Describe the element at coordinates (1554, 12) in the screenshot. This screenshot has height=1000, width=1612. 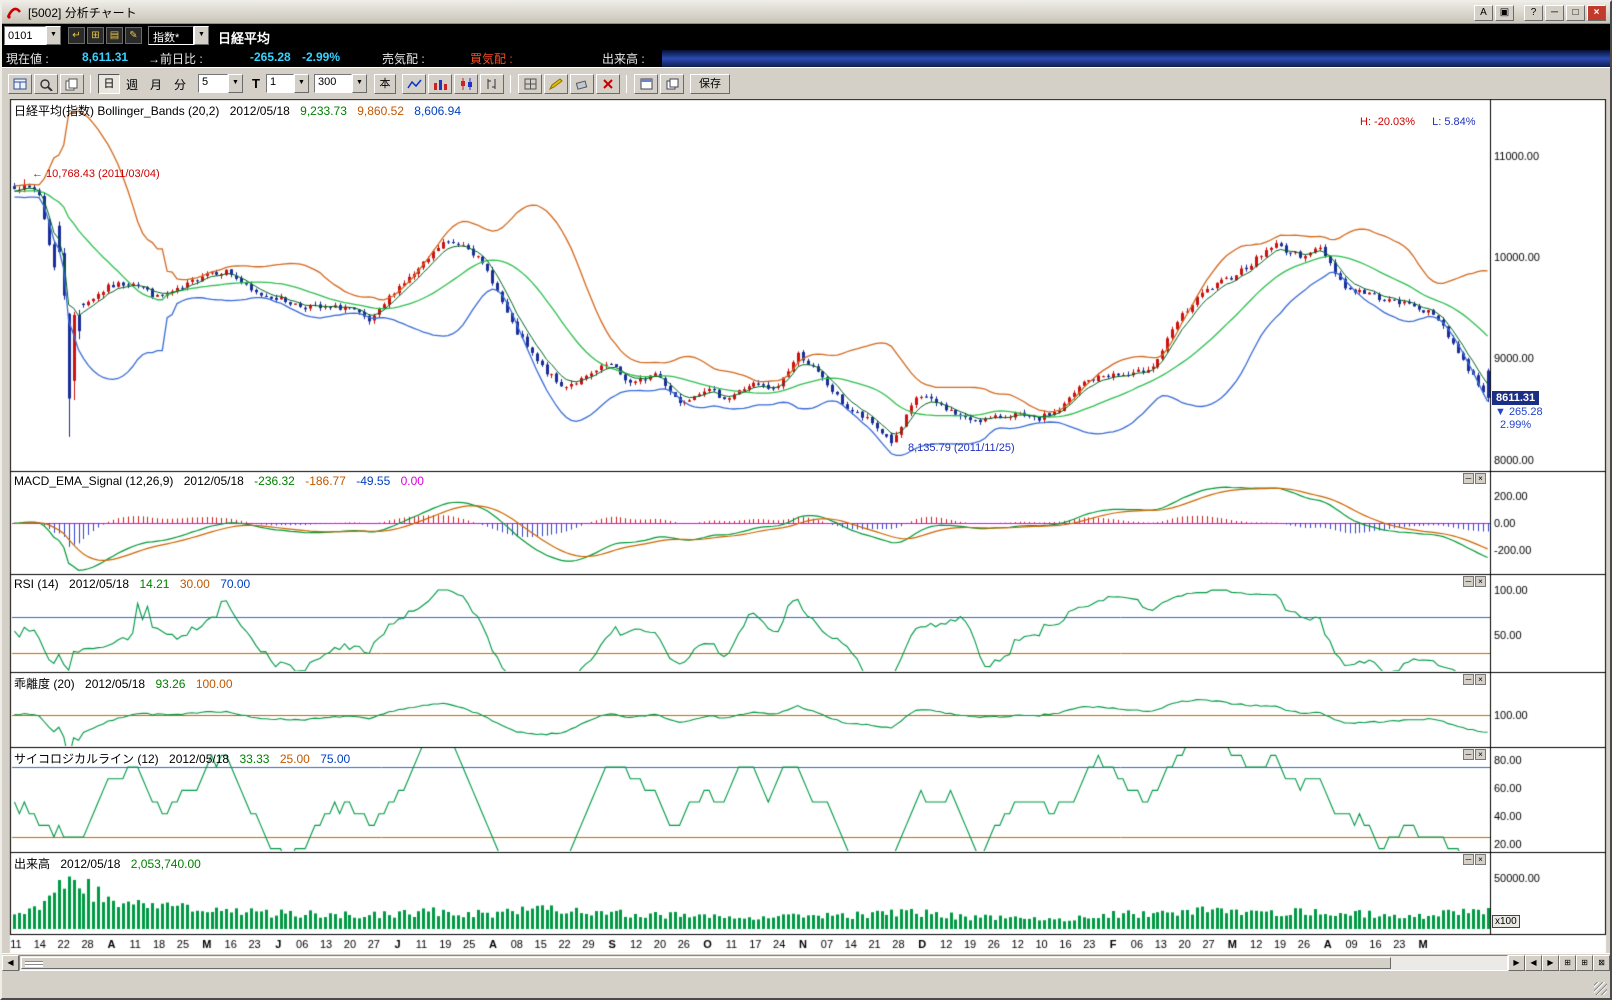
I see `minimize-button: ─` at that location.